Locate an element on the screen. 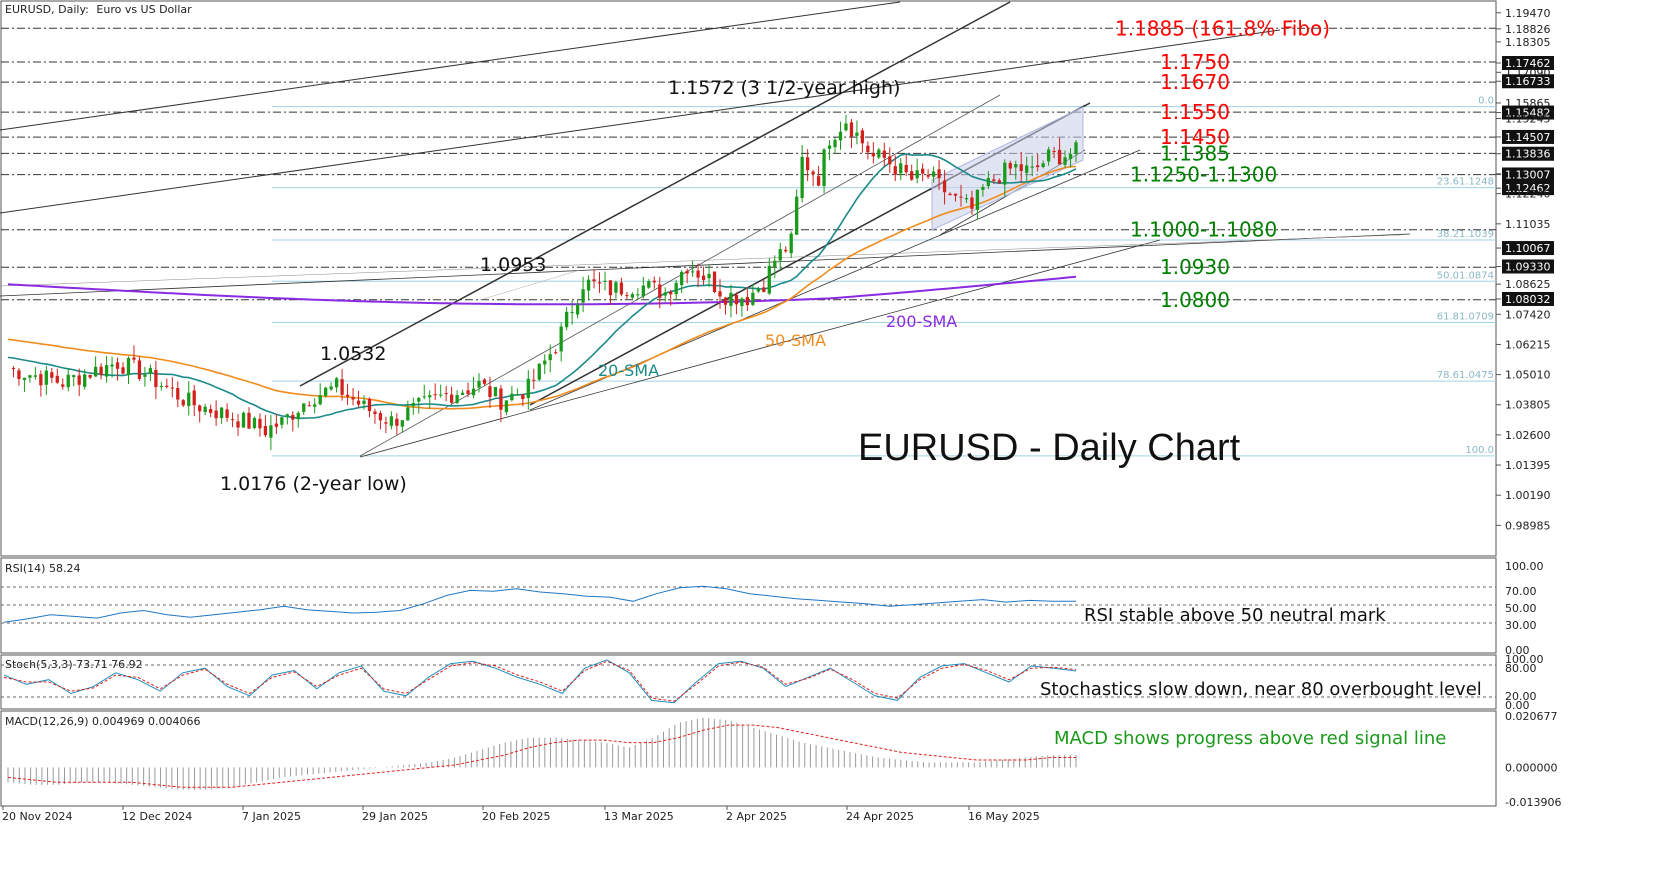  price-tick-label: 1.13836 is located at coordinates (1528, 154).